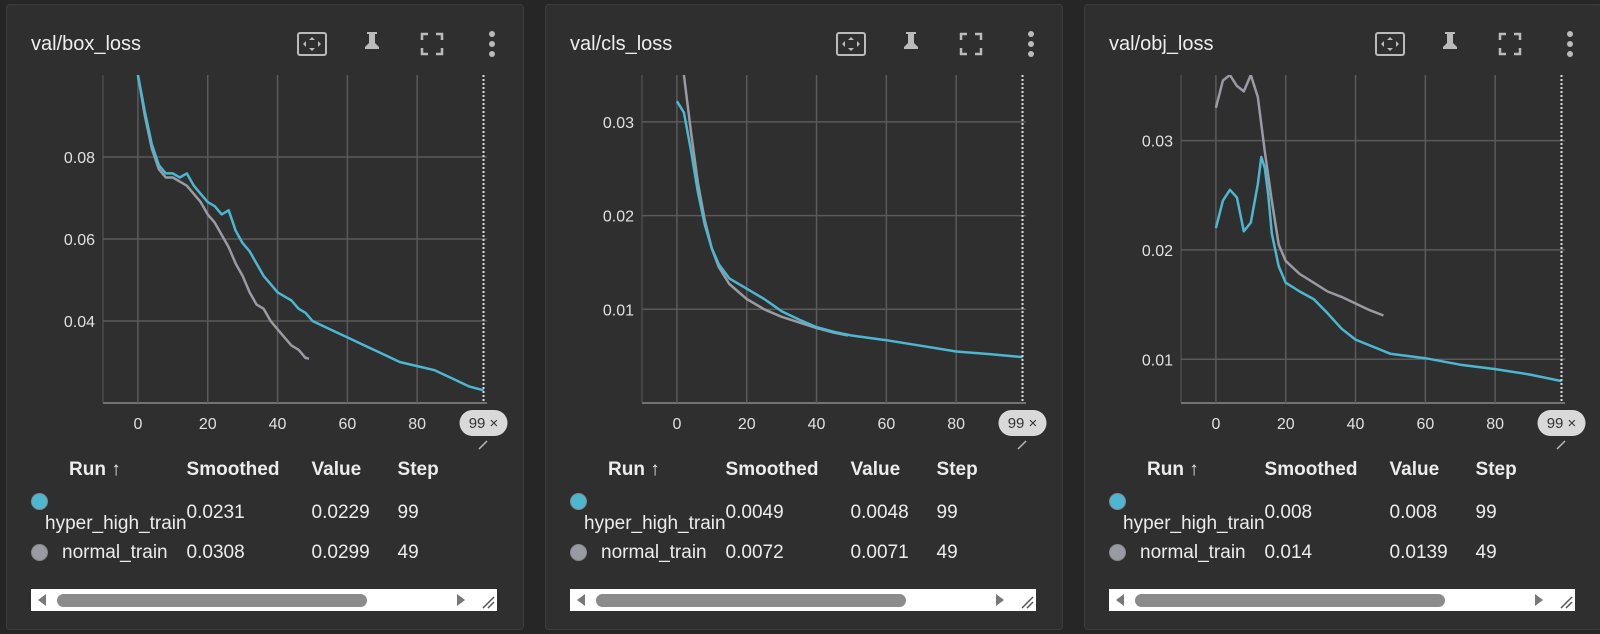 This screenshot has height=634, width=1600. Describe the element at coordinates (788, 553) in the screenshot. I see `table-row: normal_train 0.0072 0.0071 49` at that location.